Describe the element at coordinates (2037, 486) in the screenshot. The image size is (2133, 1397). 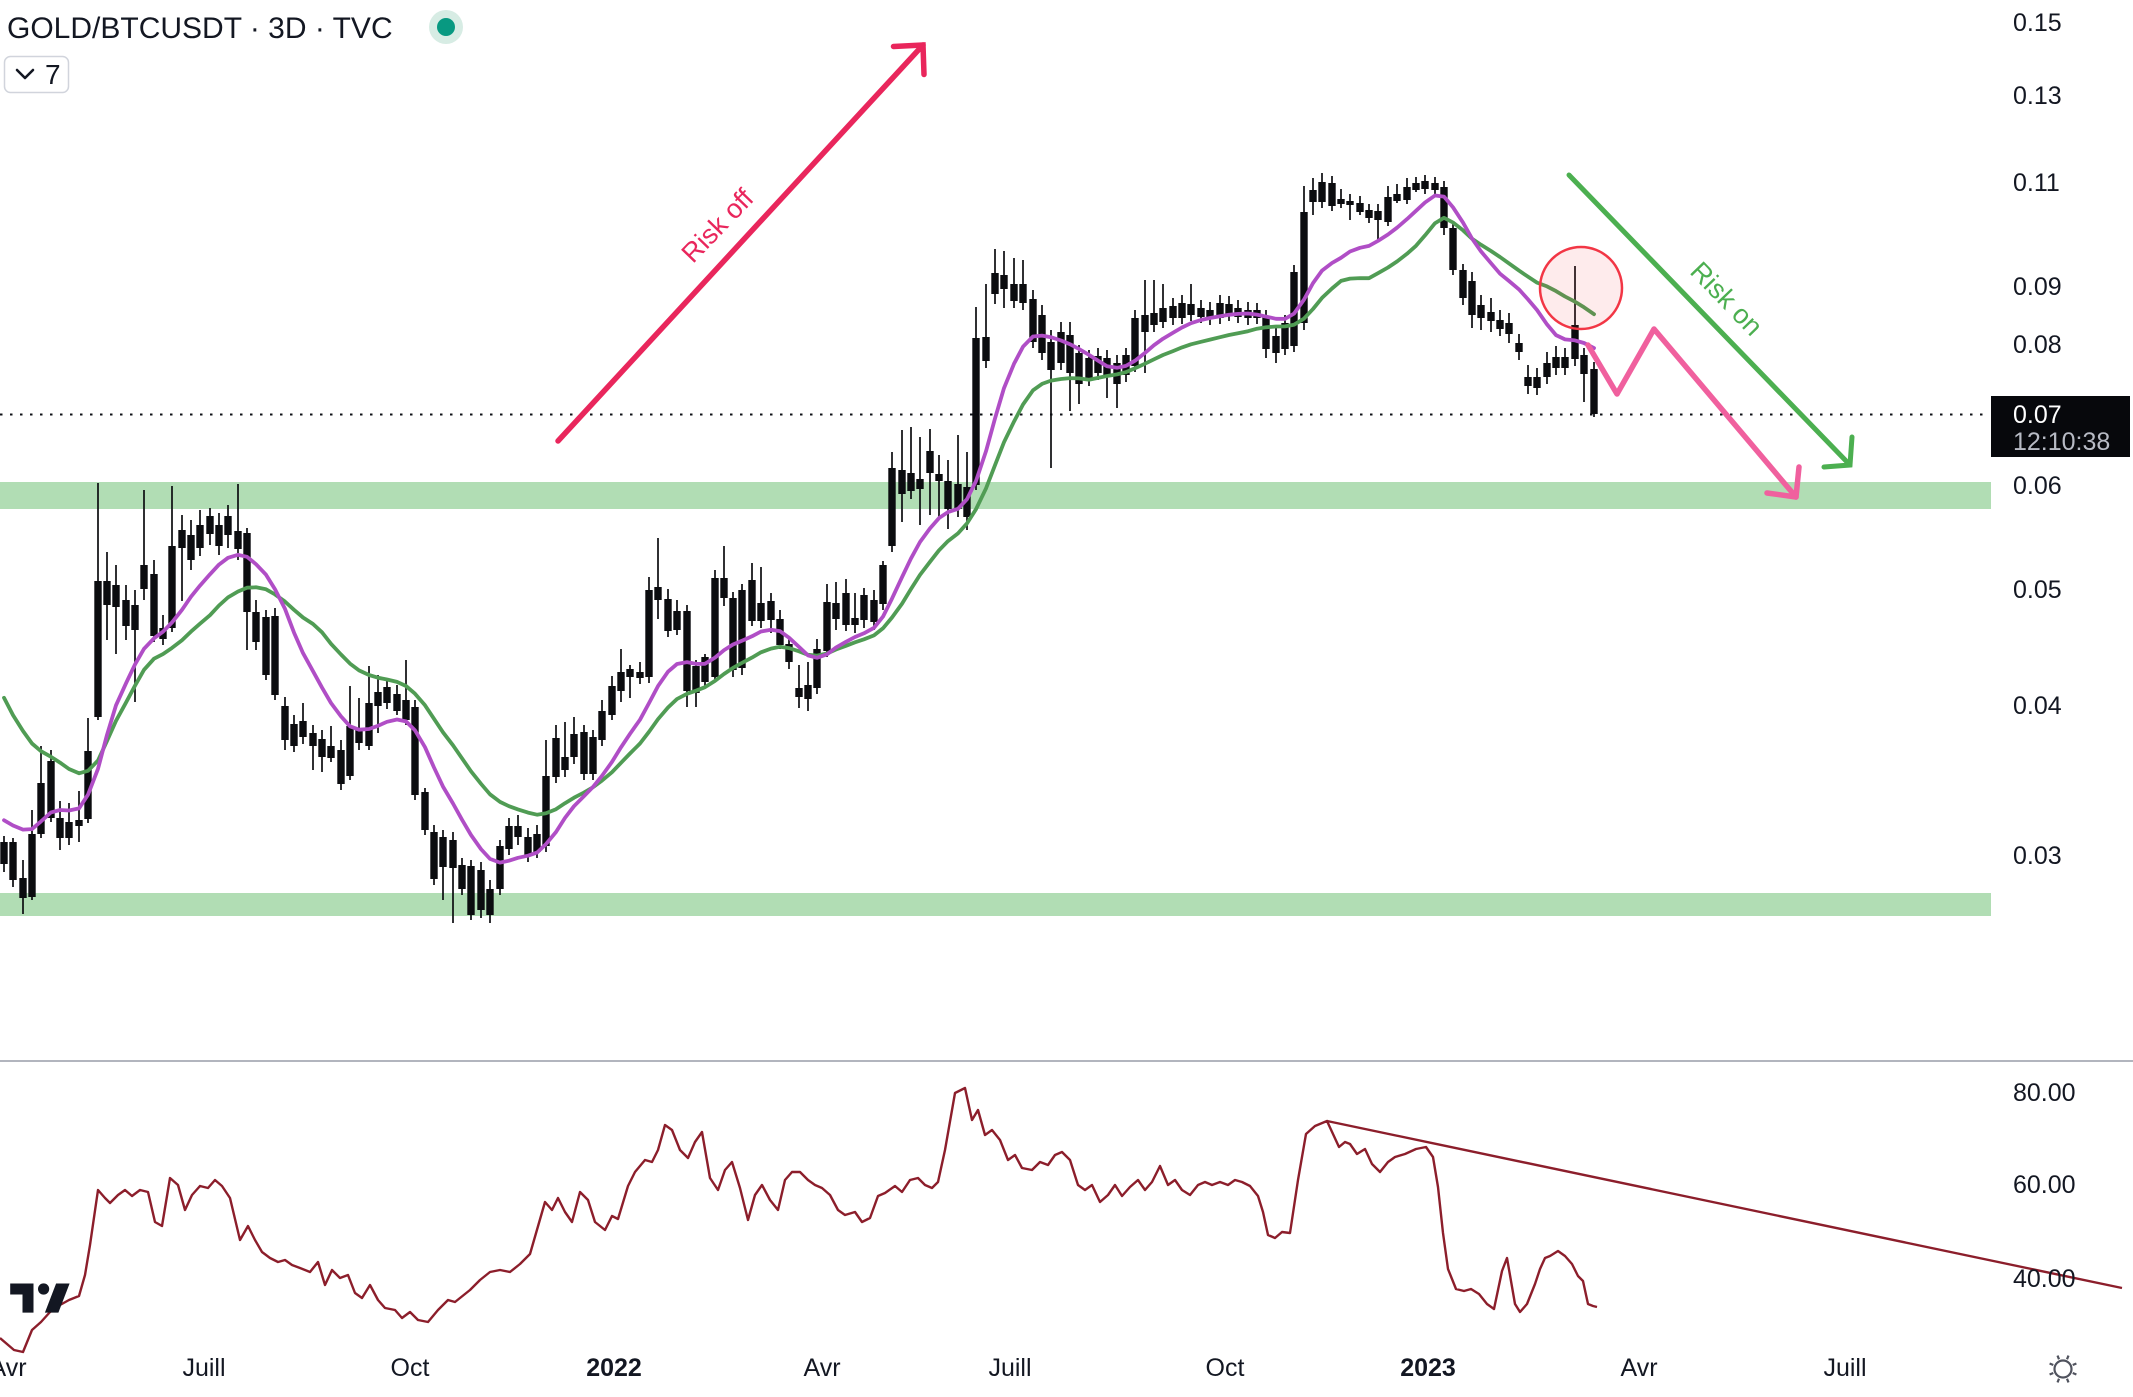
I see `svg-text: 0.06` at that location.